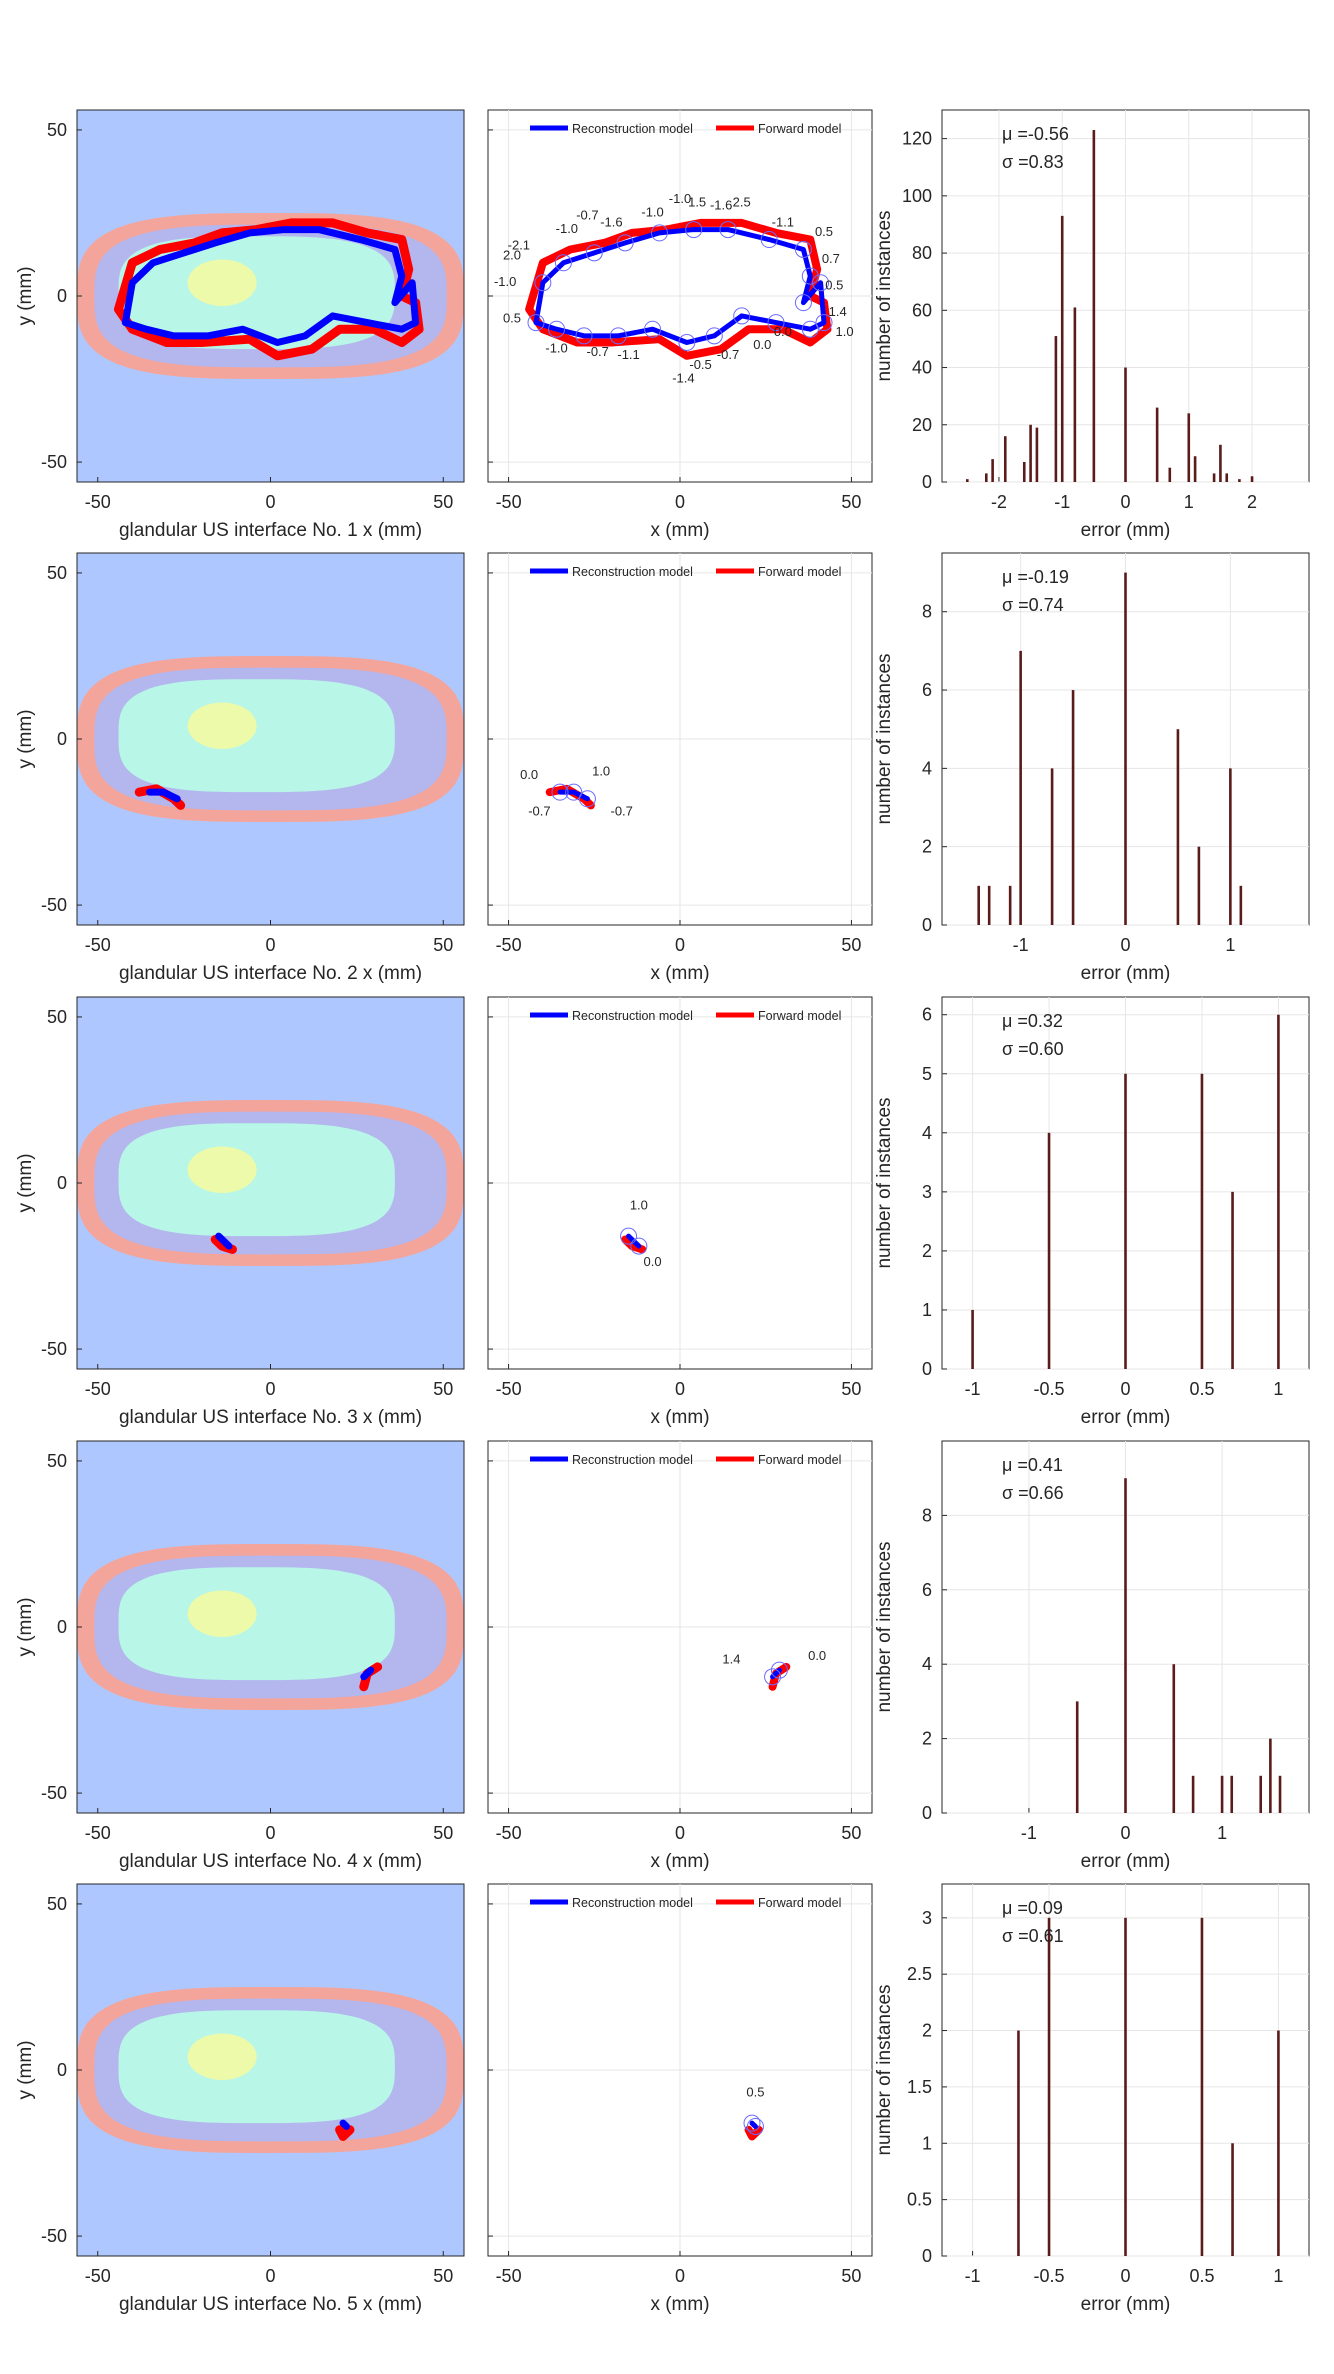 The width and height of the screenshot is (1334, 2374). I want to click on y-tick-label: 20, so click(922, 425).